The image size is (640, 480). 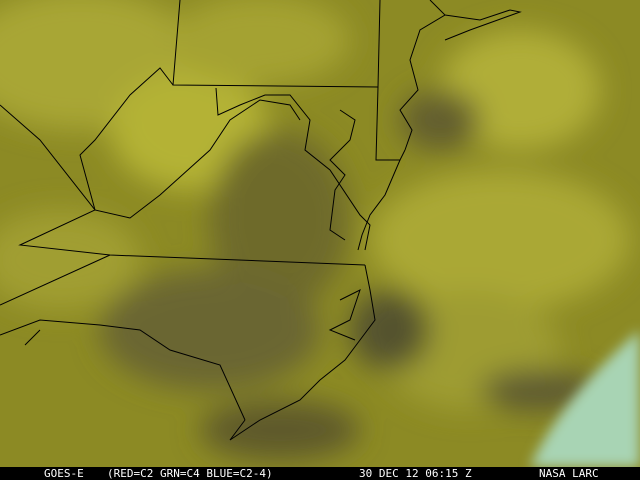 What do you see at coordinates (379, 205) in the screenshot?
I see `coast-delmarva` at bounding box center [379, 205].